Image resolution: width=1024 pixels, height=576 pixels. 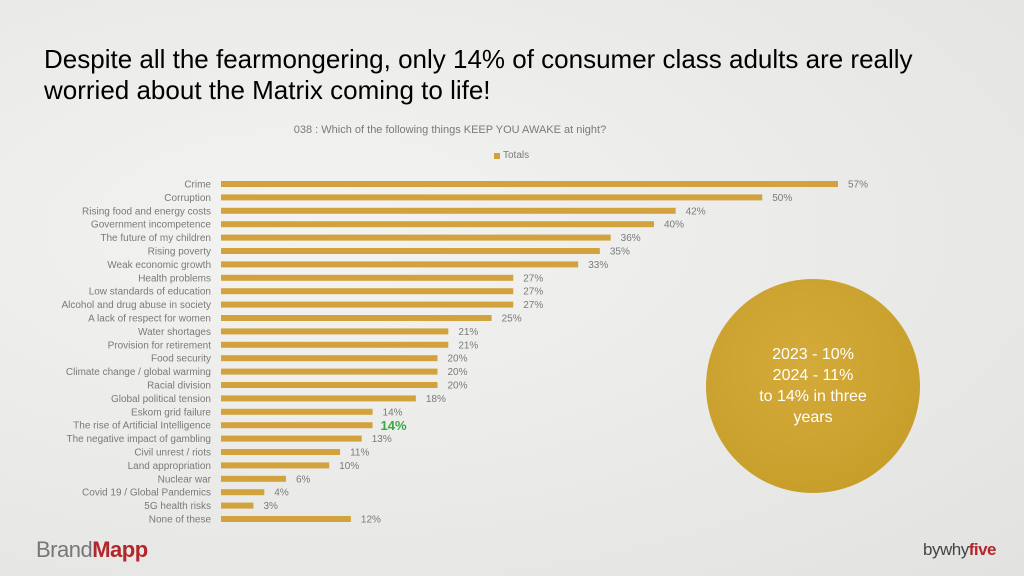 What do you see at coordinates (382, 439) in the screenshot?
I see `value-label: 13%` at bounding box center [382, 439].